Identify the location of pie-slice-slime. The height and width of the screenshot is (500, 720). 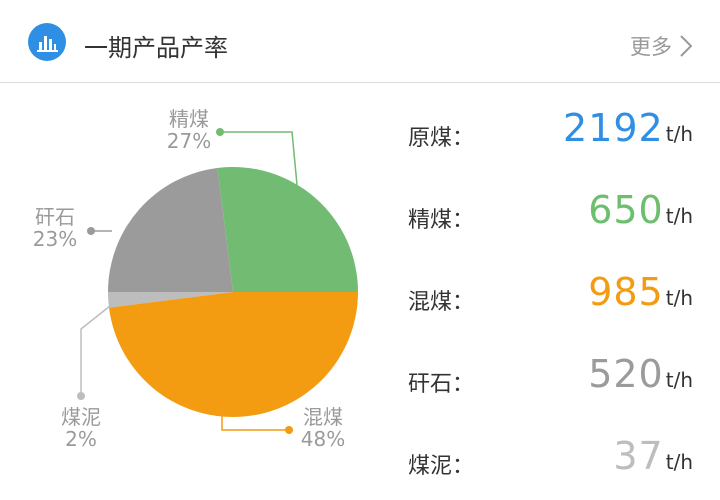
(170, 300).